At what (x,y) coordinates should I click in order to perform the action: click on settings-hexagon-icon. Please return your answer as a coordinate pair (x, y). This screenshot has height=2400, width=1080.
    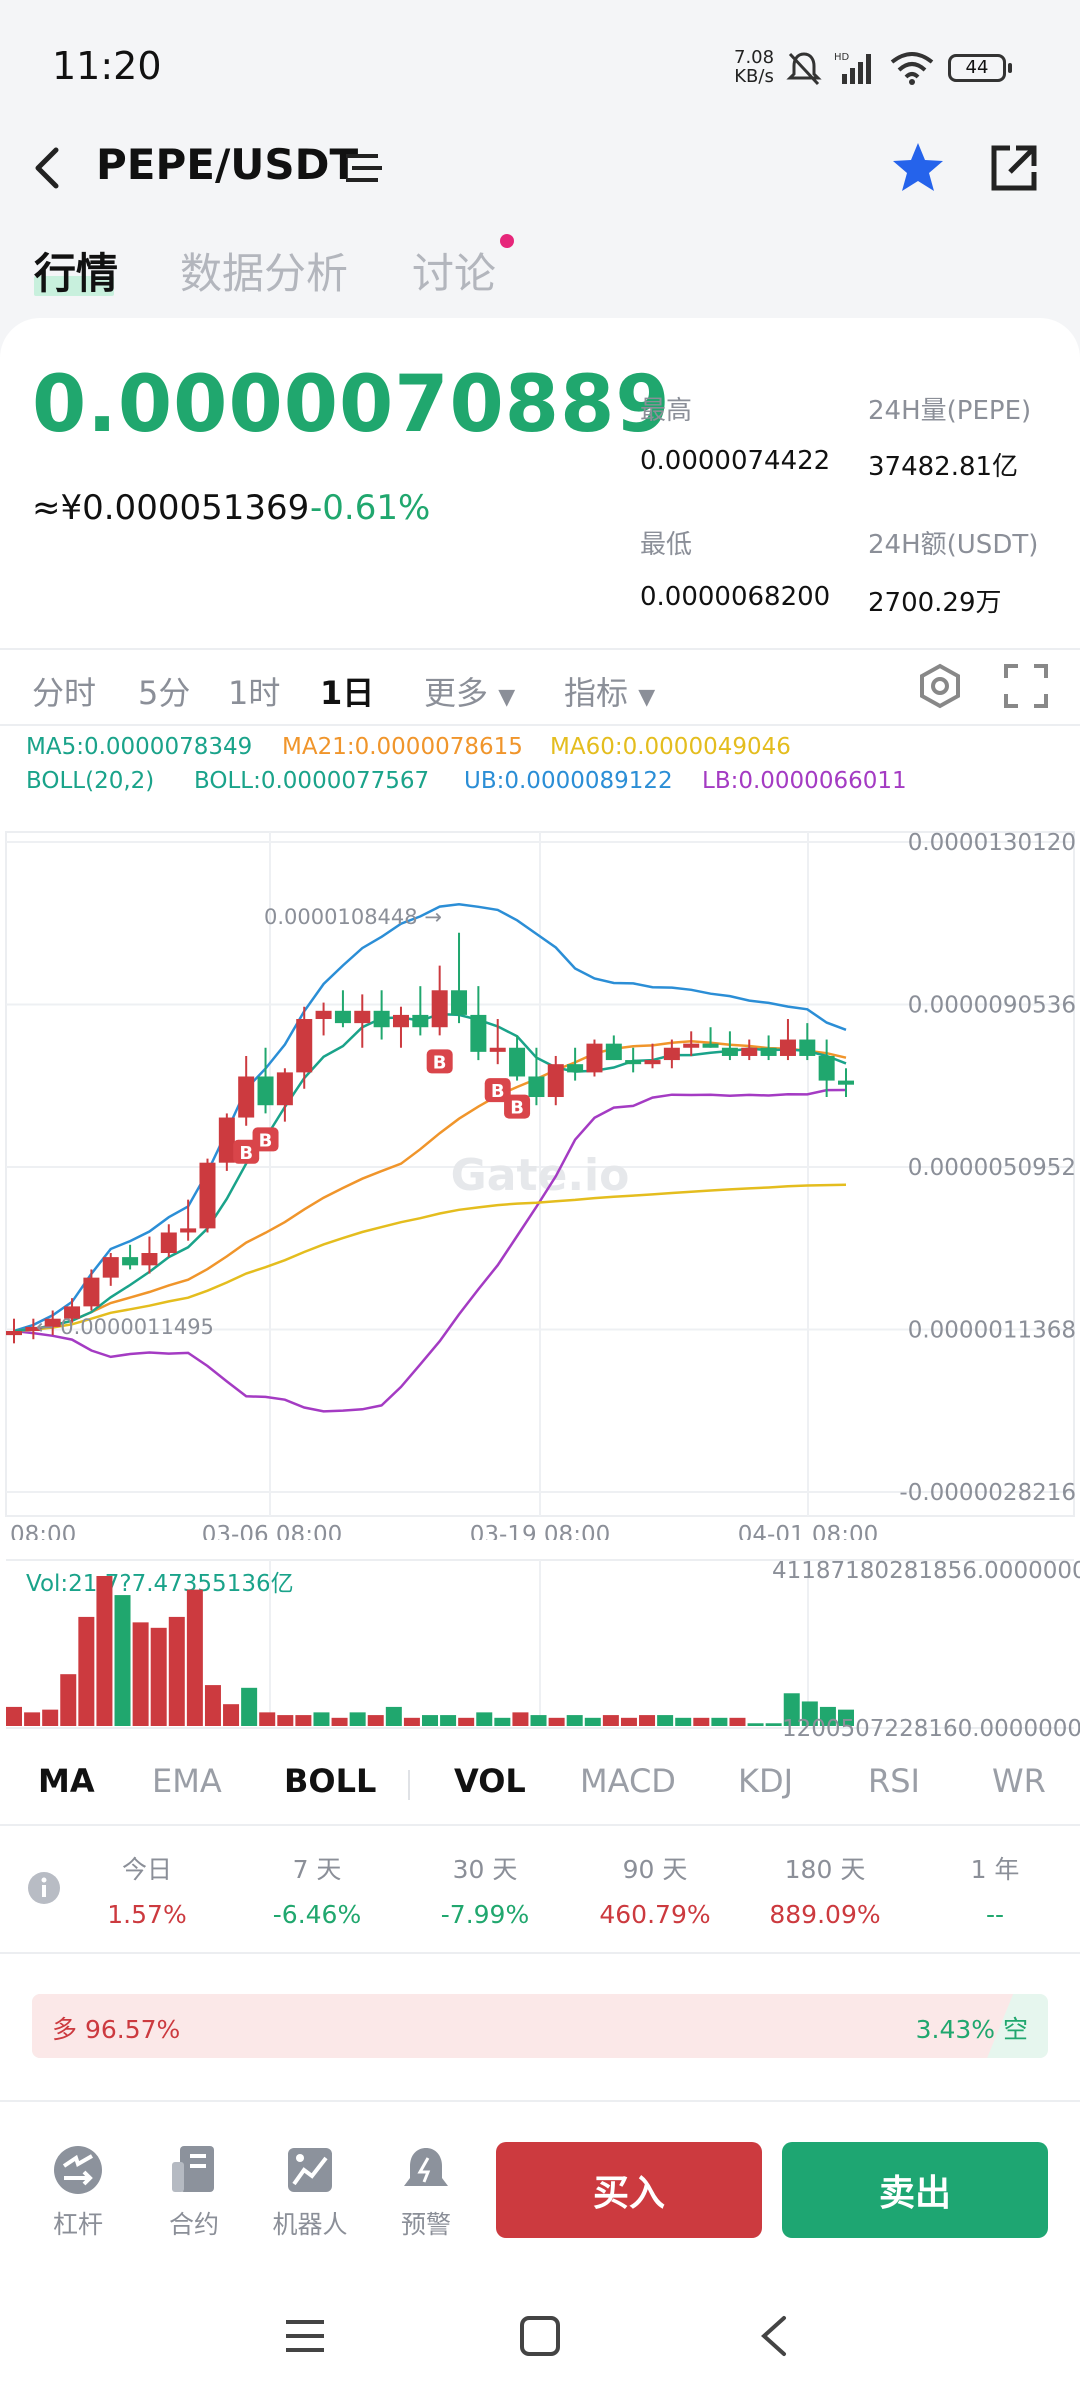
    Looking at the image, I should click on (940, 686).